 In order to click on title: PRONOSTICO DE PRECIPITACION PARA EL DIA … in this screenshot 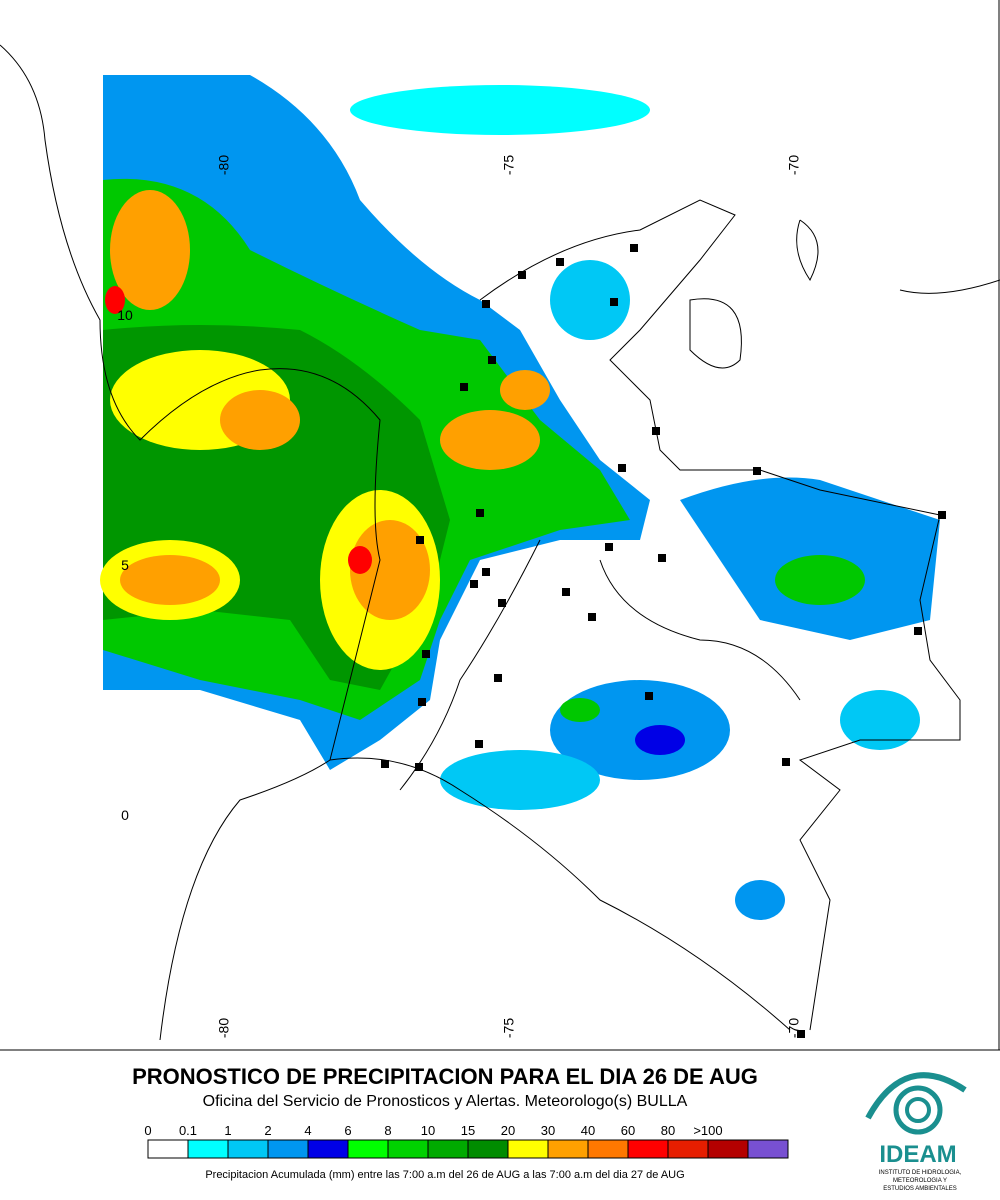, I will do `click(445, 1076)`.